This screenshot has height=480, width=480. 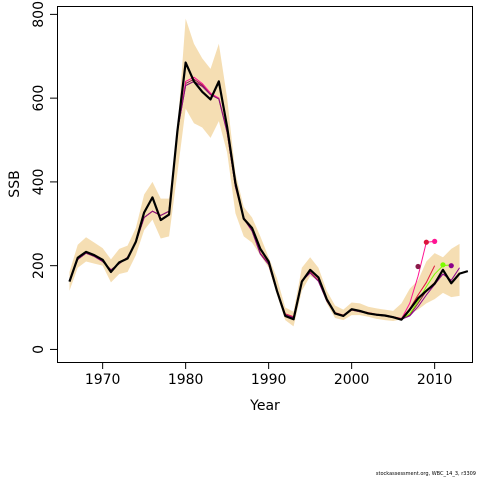 What do you see at coordinates (39, 14) in the screenshot?
I see `y-tick-label-800: 800` at bounding box center [39, 14].